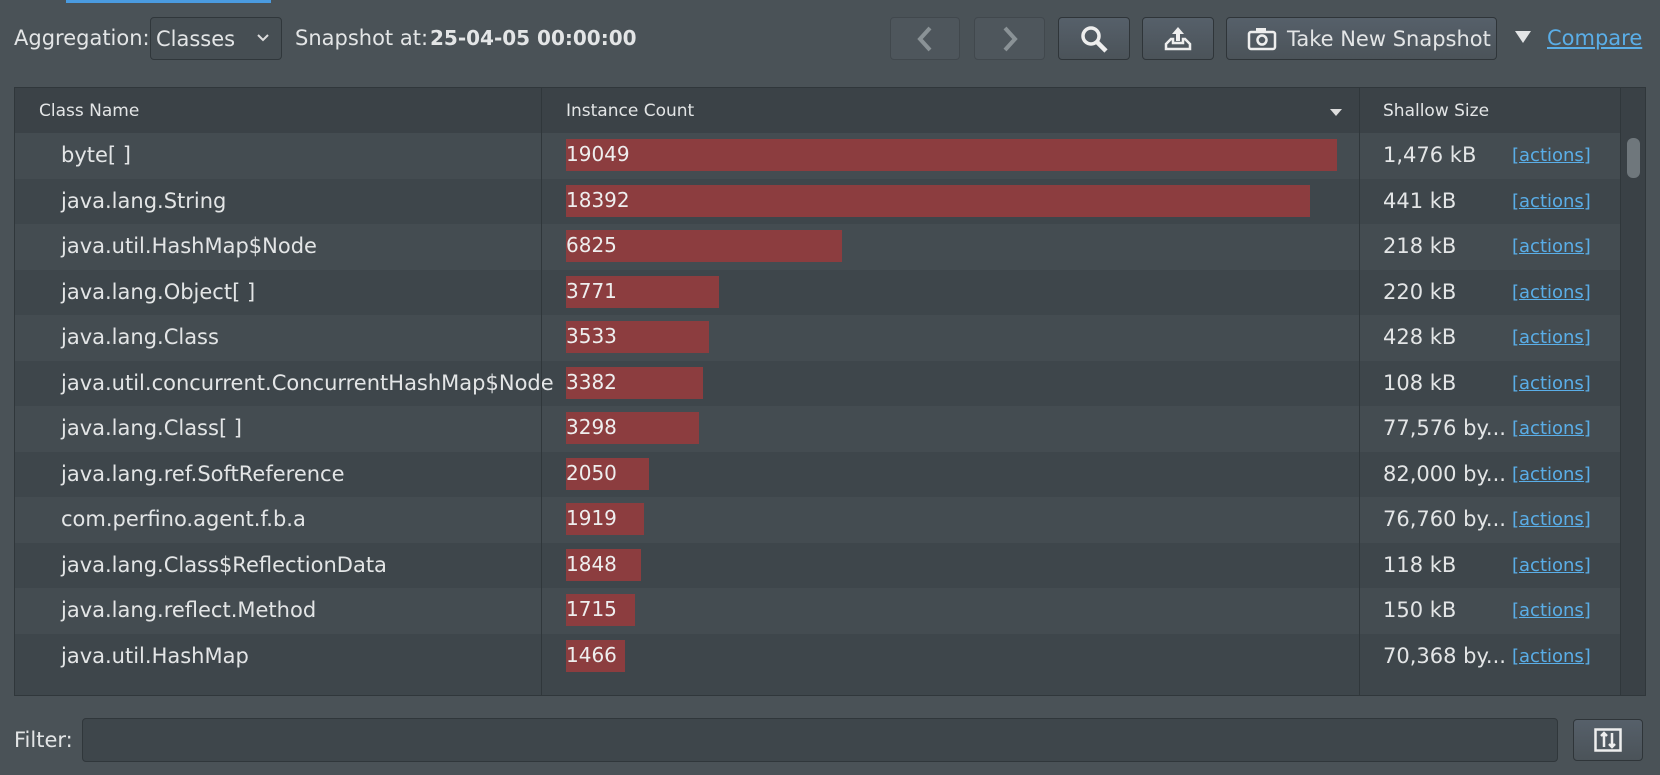 The height and width of the screenshot is (775, 1660). Describe the element at coordinates (591, 245) in the screenshot. I see `instance-count: 6825` at that location.